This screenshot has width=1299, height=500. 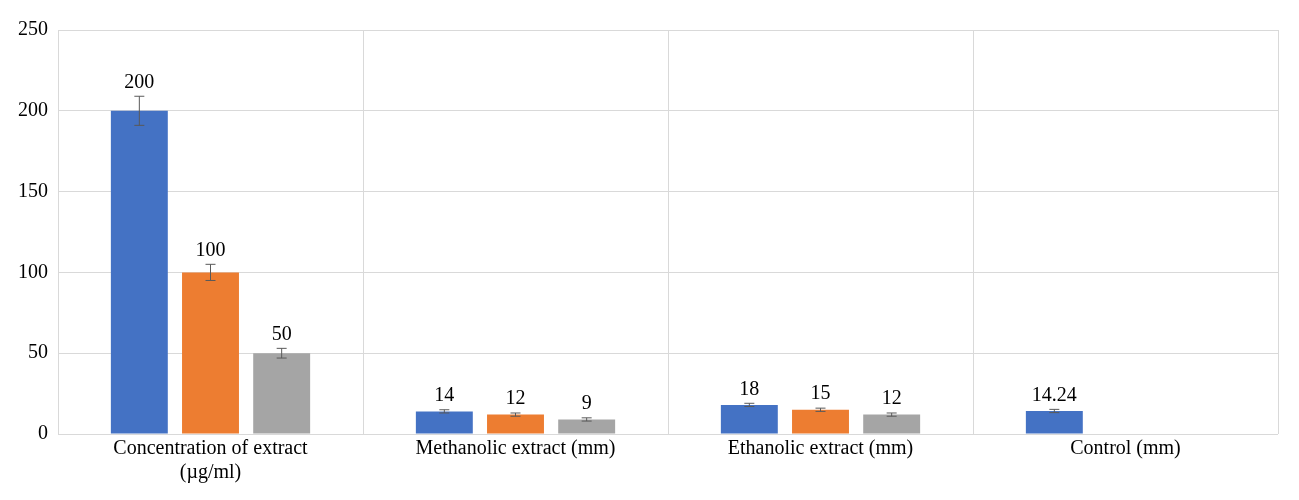 I want to click on y-tick-label: 150, so click(x=33, y=189).